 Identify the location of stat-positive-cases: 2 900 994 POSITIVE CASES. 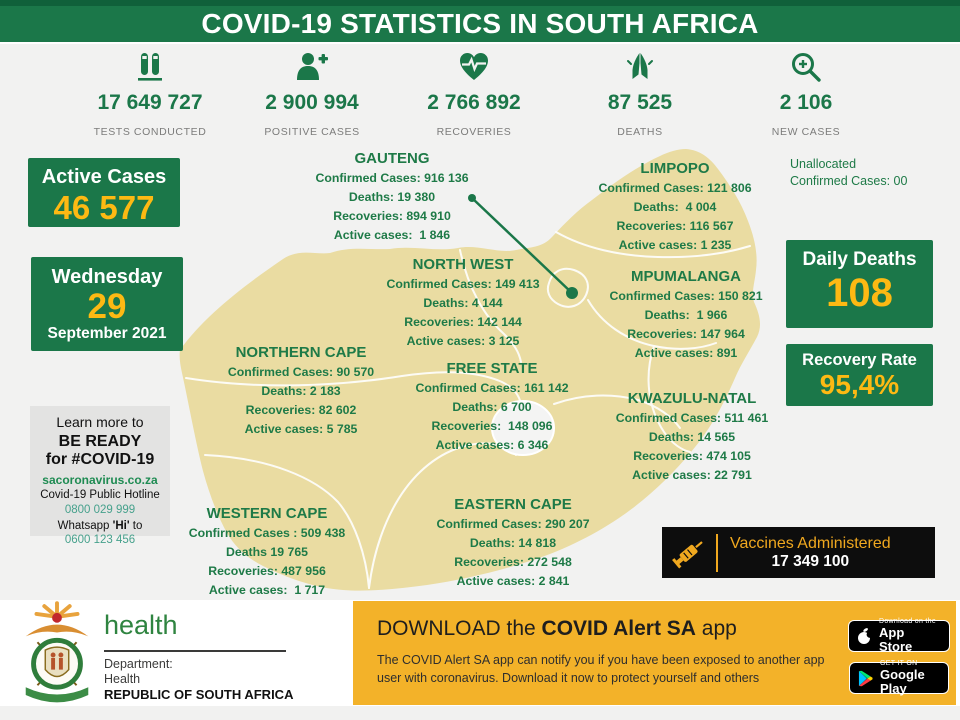
(312, 93).